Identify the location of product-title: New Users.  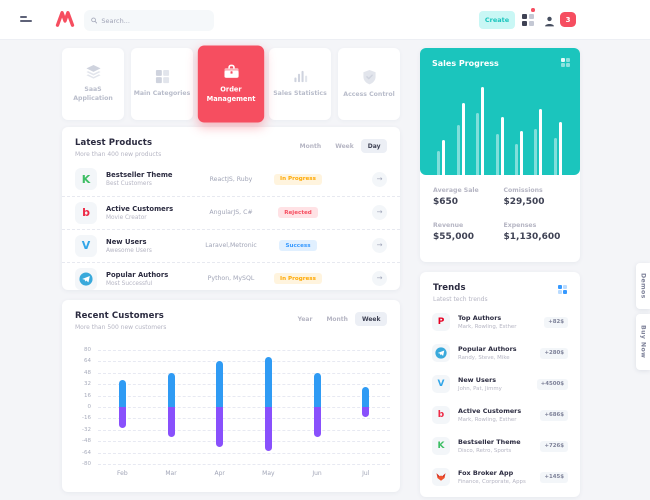
(126, 241).